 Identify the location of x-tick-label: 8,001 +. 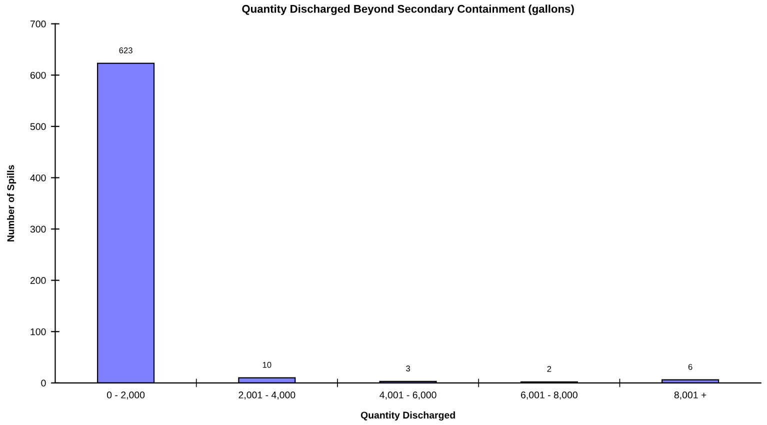
(690, 396).